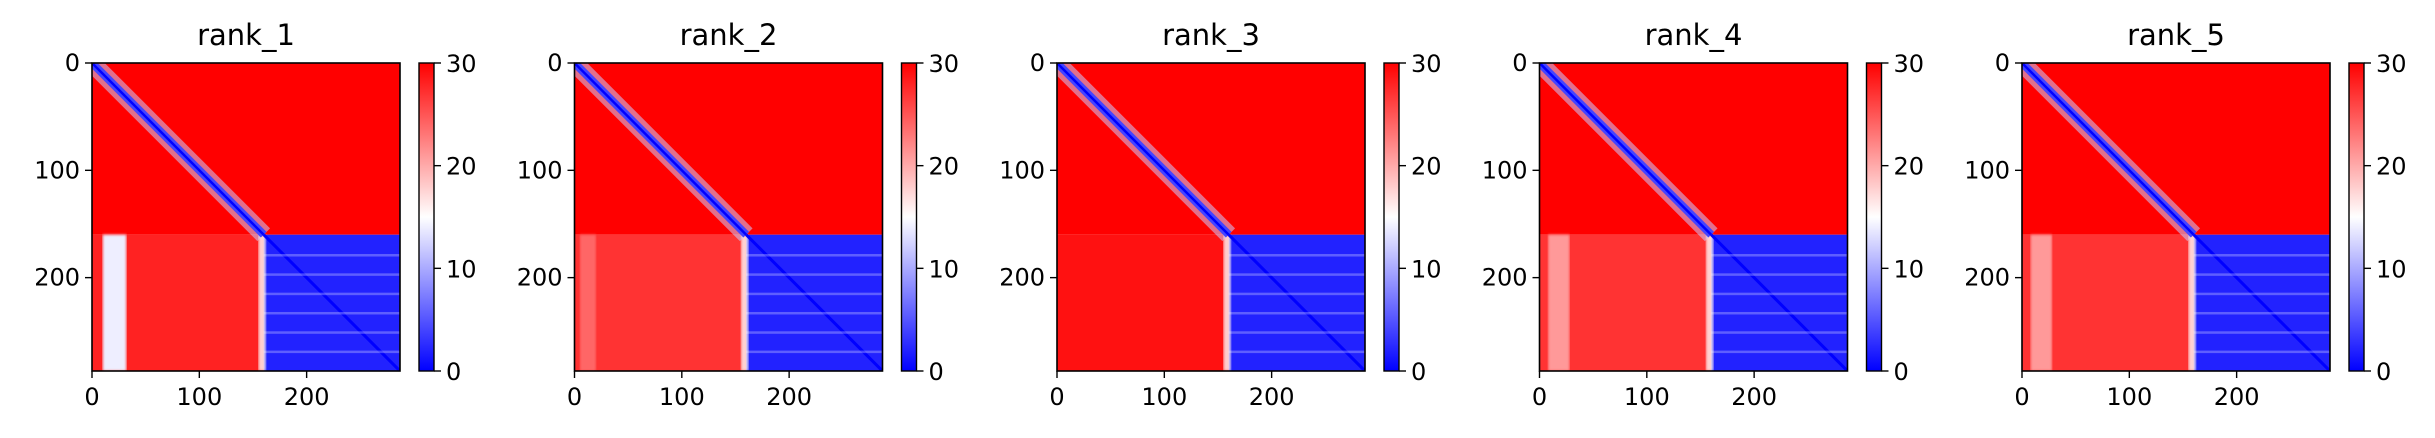  Describe the element at coordinates (729, 35) in the screenshot. I see `panel-title: rank_2` at that location.